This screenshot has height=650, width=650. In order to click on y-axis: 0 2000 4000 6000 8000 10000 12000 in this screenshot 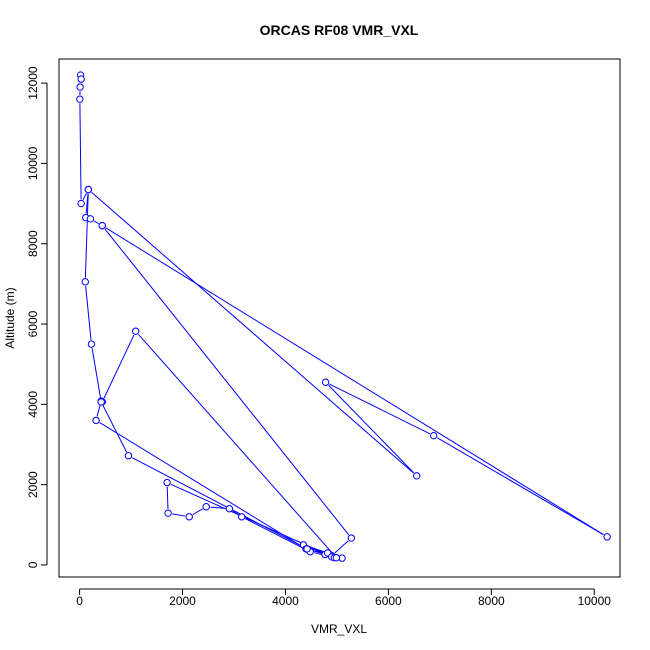, I will do `click(37, 317)`.